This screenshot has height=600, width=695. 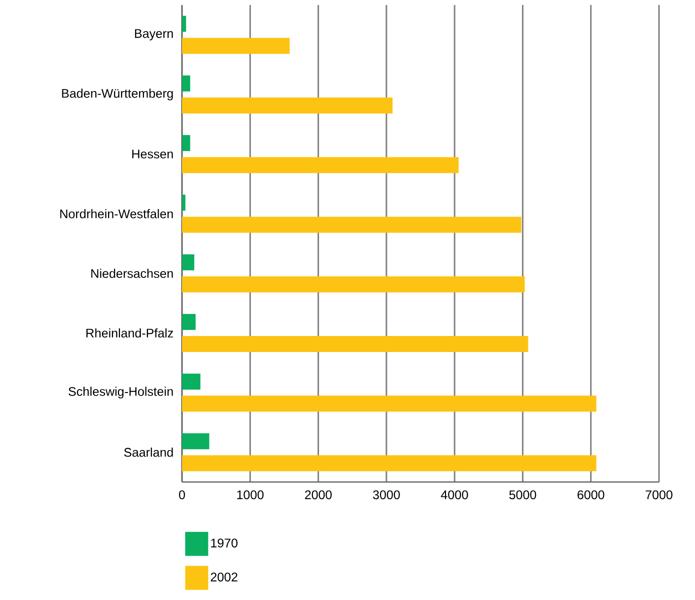 What do you see at coordinates (659, 495) in the screenshot?
I see `x-tick-label: 7000` at bounding box center [659, 495].